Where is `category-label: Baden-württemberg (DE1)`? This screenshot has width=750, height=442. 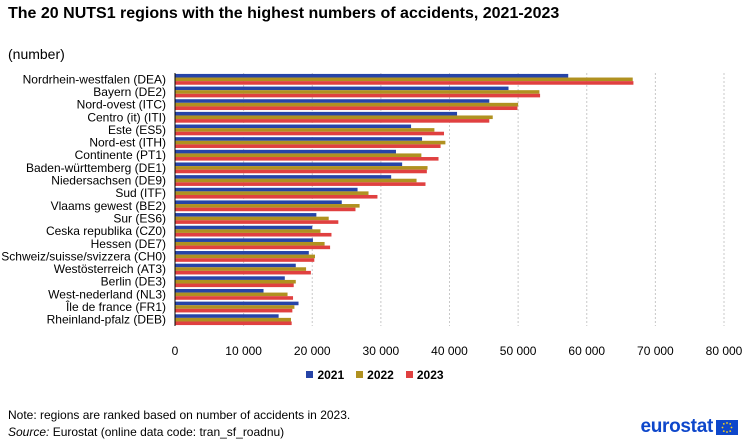 category-label: Baden-württemberg (DE1) is located at coordinates (96, 168).